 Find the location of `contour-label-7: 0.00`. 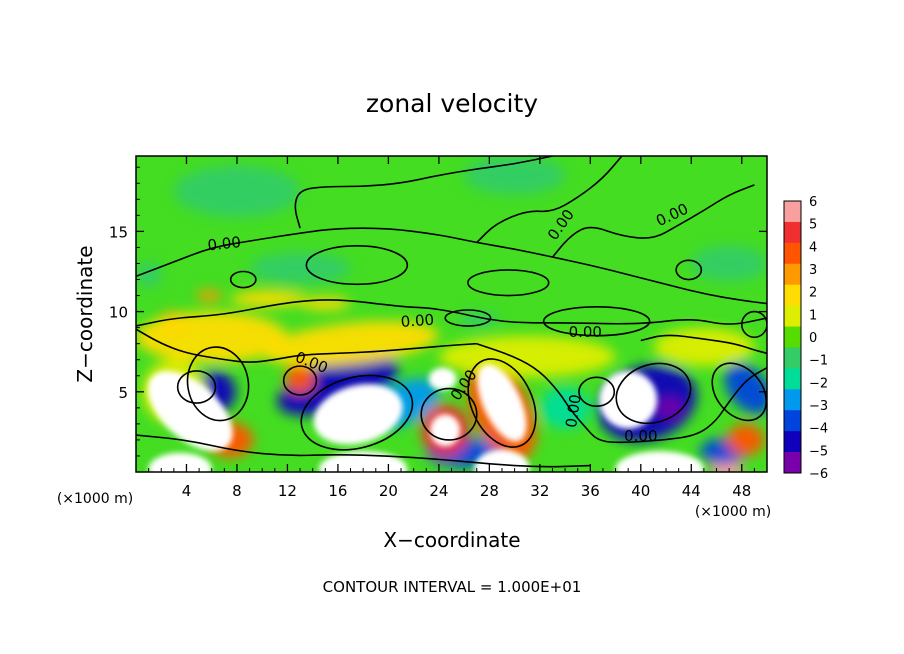

contour-label-7: 0.00 is located at coordinates (573, 411).